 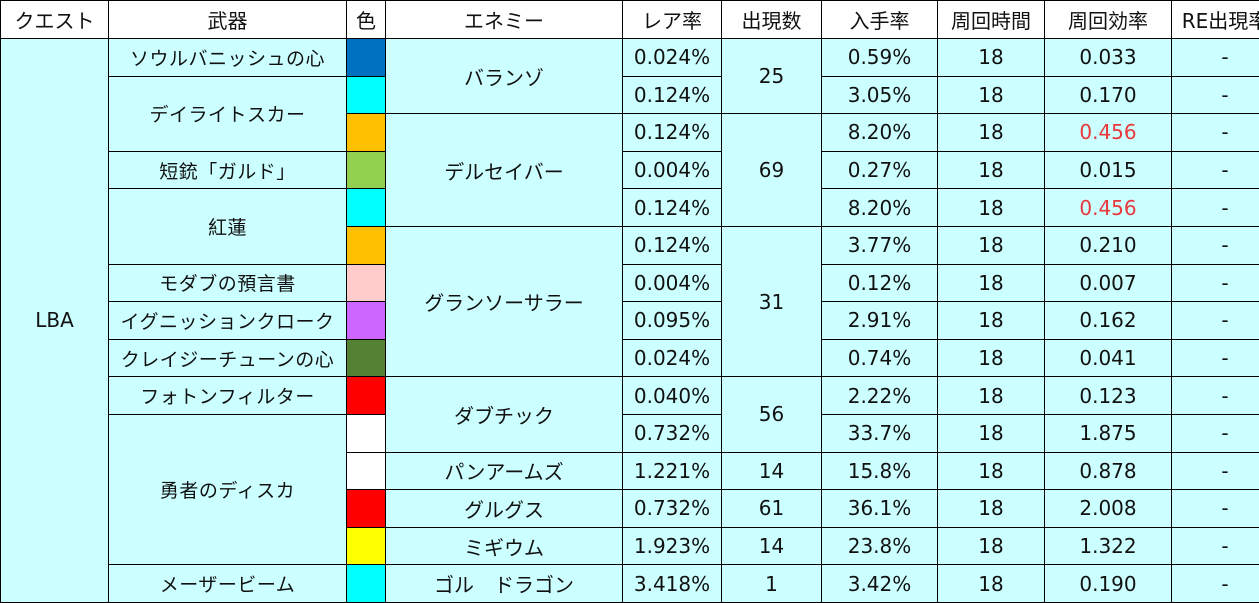 I want to click on table-row: 紅蓮 0.124% 8.20% 18 0.456 -, so click(x=630, y=226).